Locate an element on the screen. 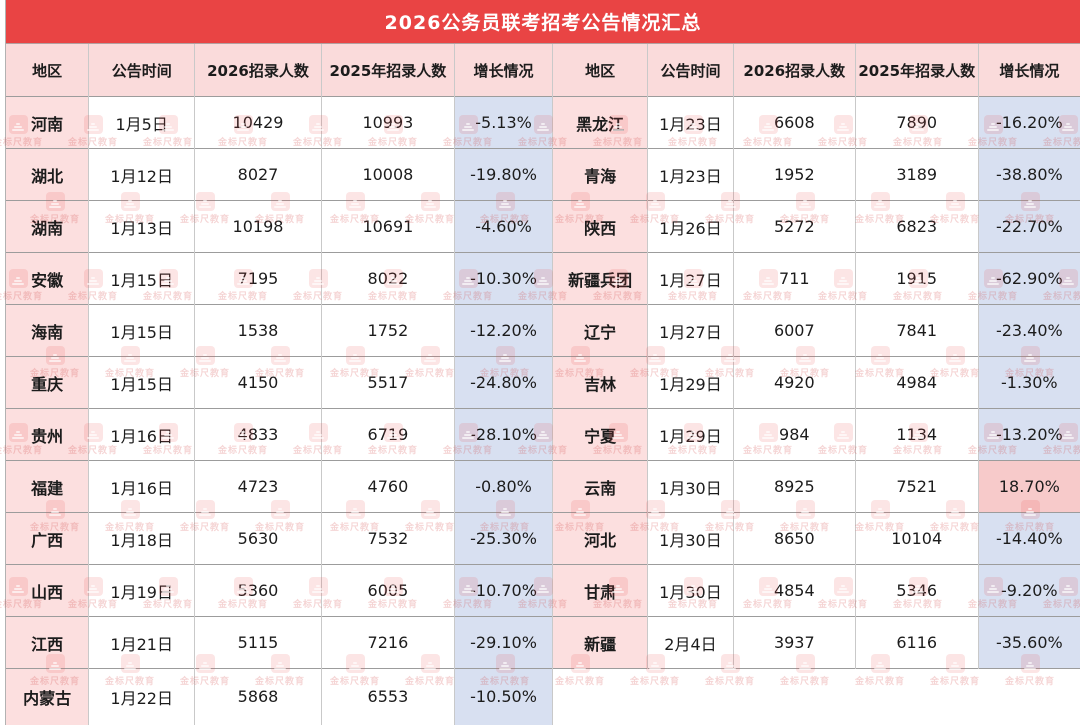 The height and width of the screenshot is (725, 1080). count-2026-cell: 4833 is located at coordinates (258, 434).